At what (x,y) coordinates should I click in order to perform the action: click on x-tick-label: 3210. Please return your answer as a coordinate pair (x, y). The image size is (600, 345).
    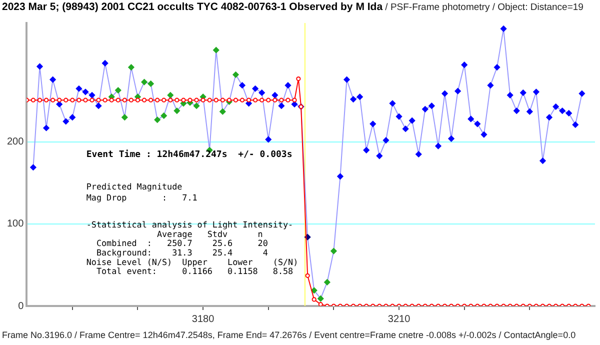
    Looking at the image, I should click on (399, 319).